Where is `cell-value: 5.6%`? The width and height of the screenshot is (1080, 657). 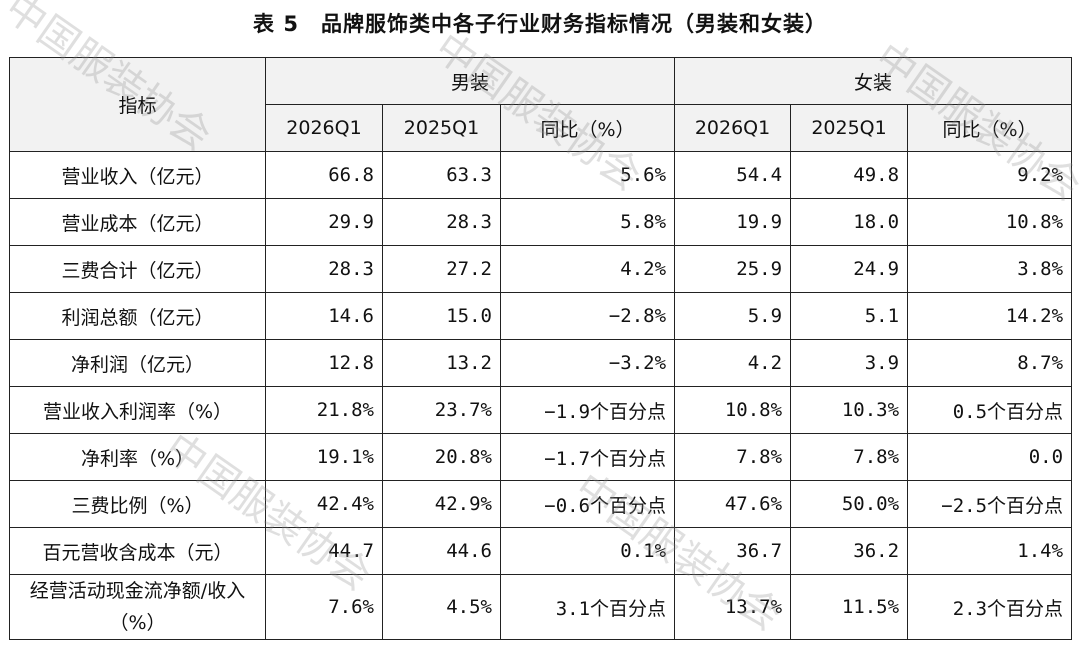 cell-value: 5.6% is located at coordinates (587, 175).